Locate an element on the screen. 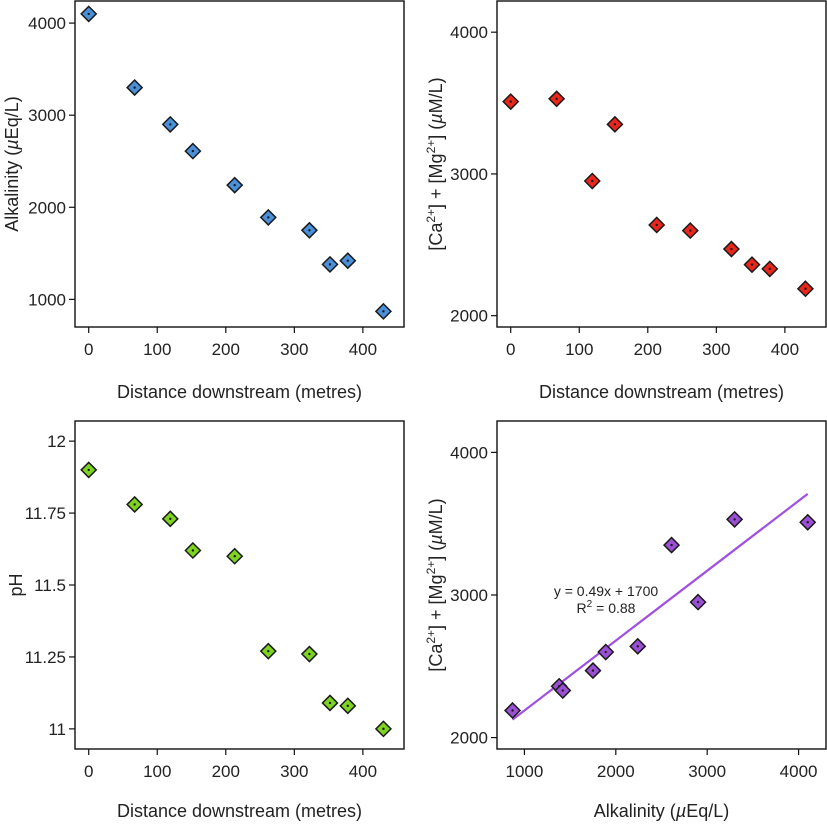 The image size is (827, 828). y-tick-label: 11.25 is located at coordinates (45, 657).